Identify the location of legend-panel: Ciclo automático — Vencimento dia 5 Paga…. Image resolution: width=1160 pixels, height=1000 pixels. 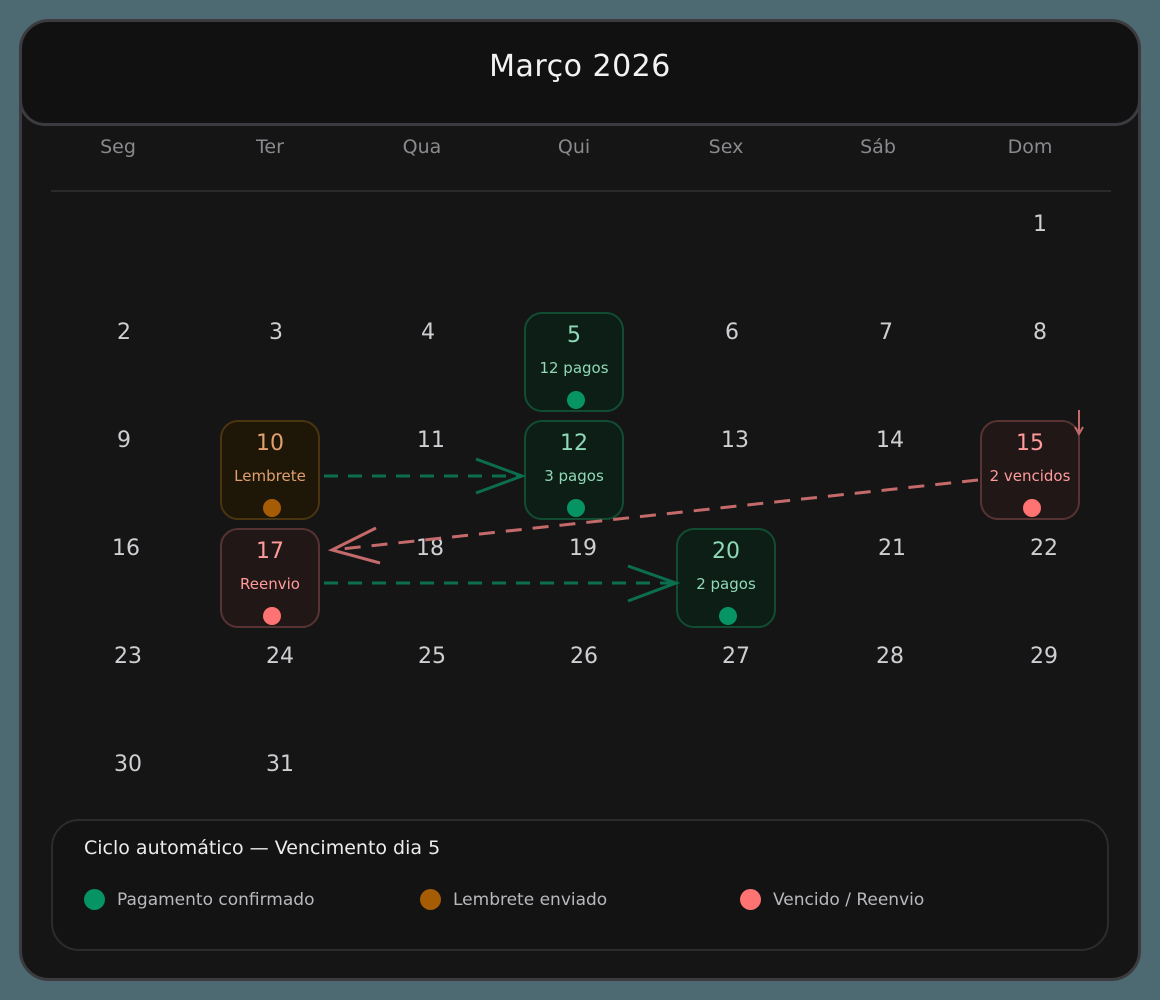
(580, 885).